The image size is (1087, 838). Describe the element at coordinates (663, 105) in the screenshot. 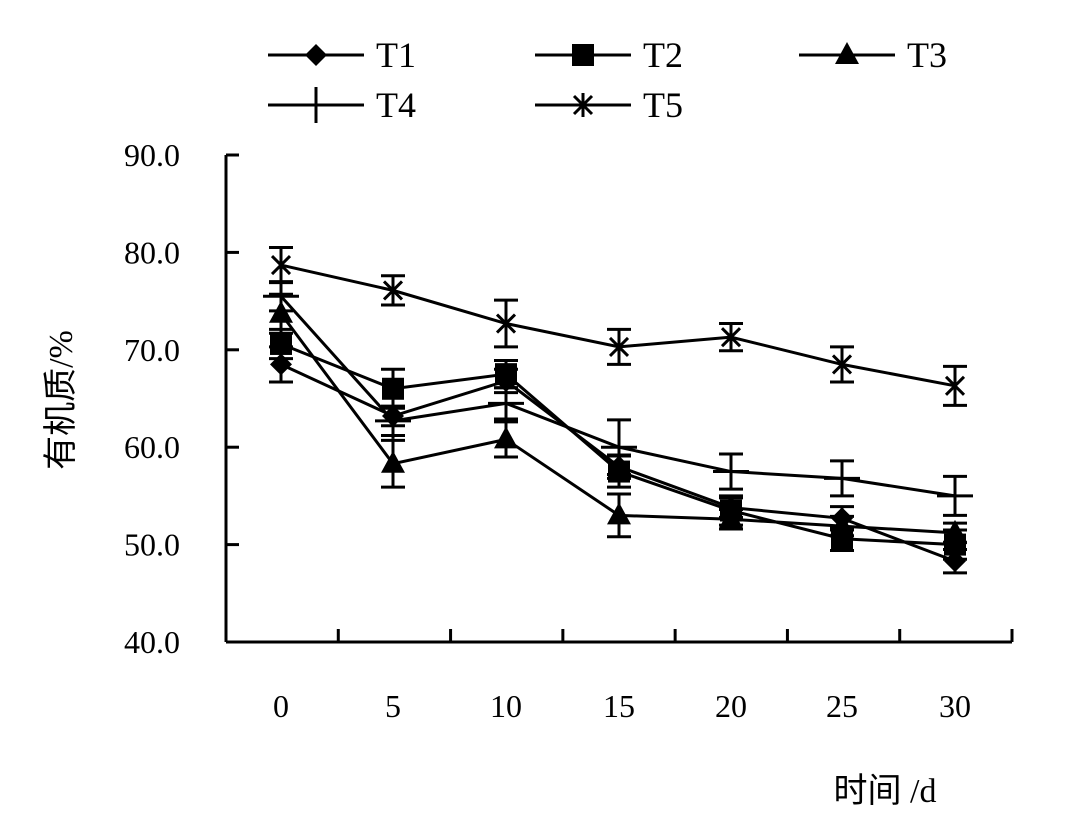

I see `legend-label: T5` at that location.